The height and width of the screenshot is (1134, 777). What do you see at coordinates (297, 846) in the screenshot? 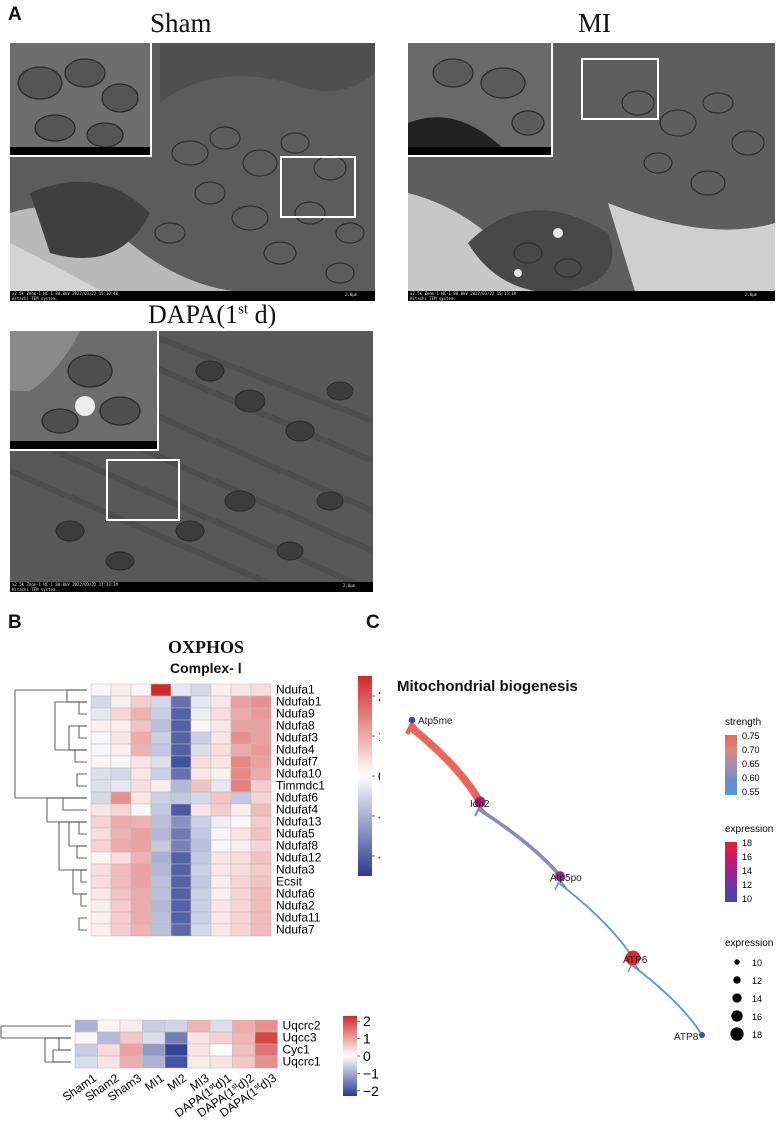
I see `row-label: Ndufaf8` at bounding box center [297, 846].